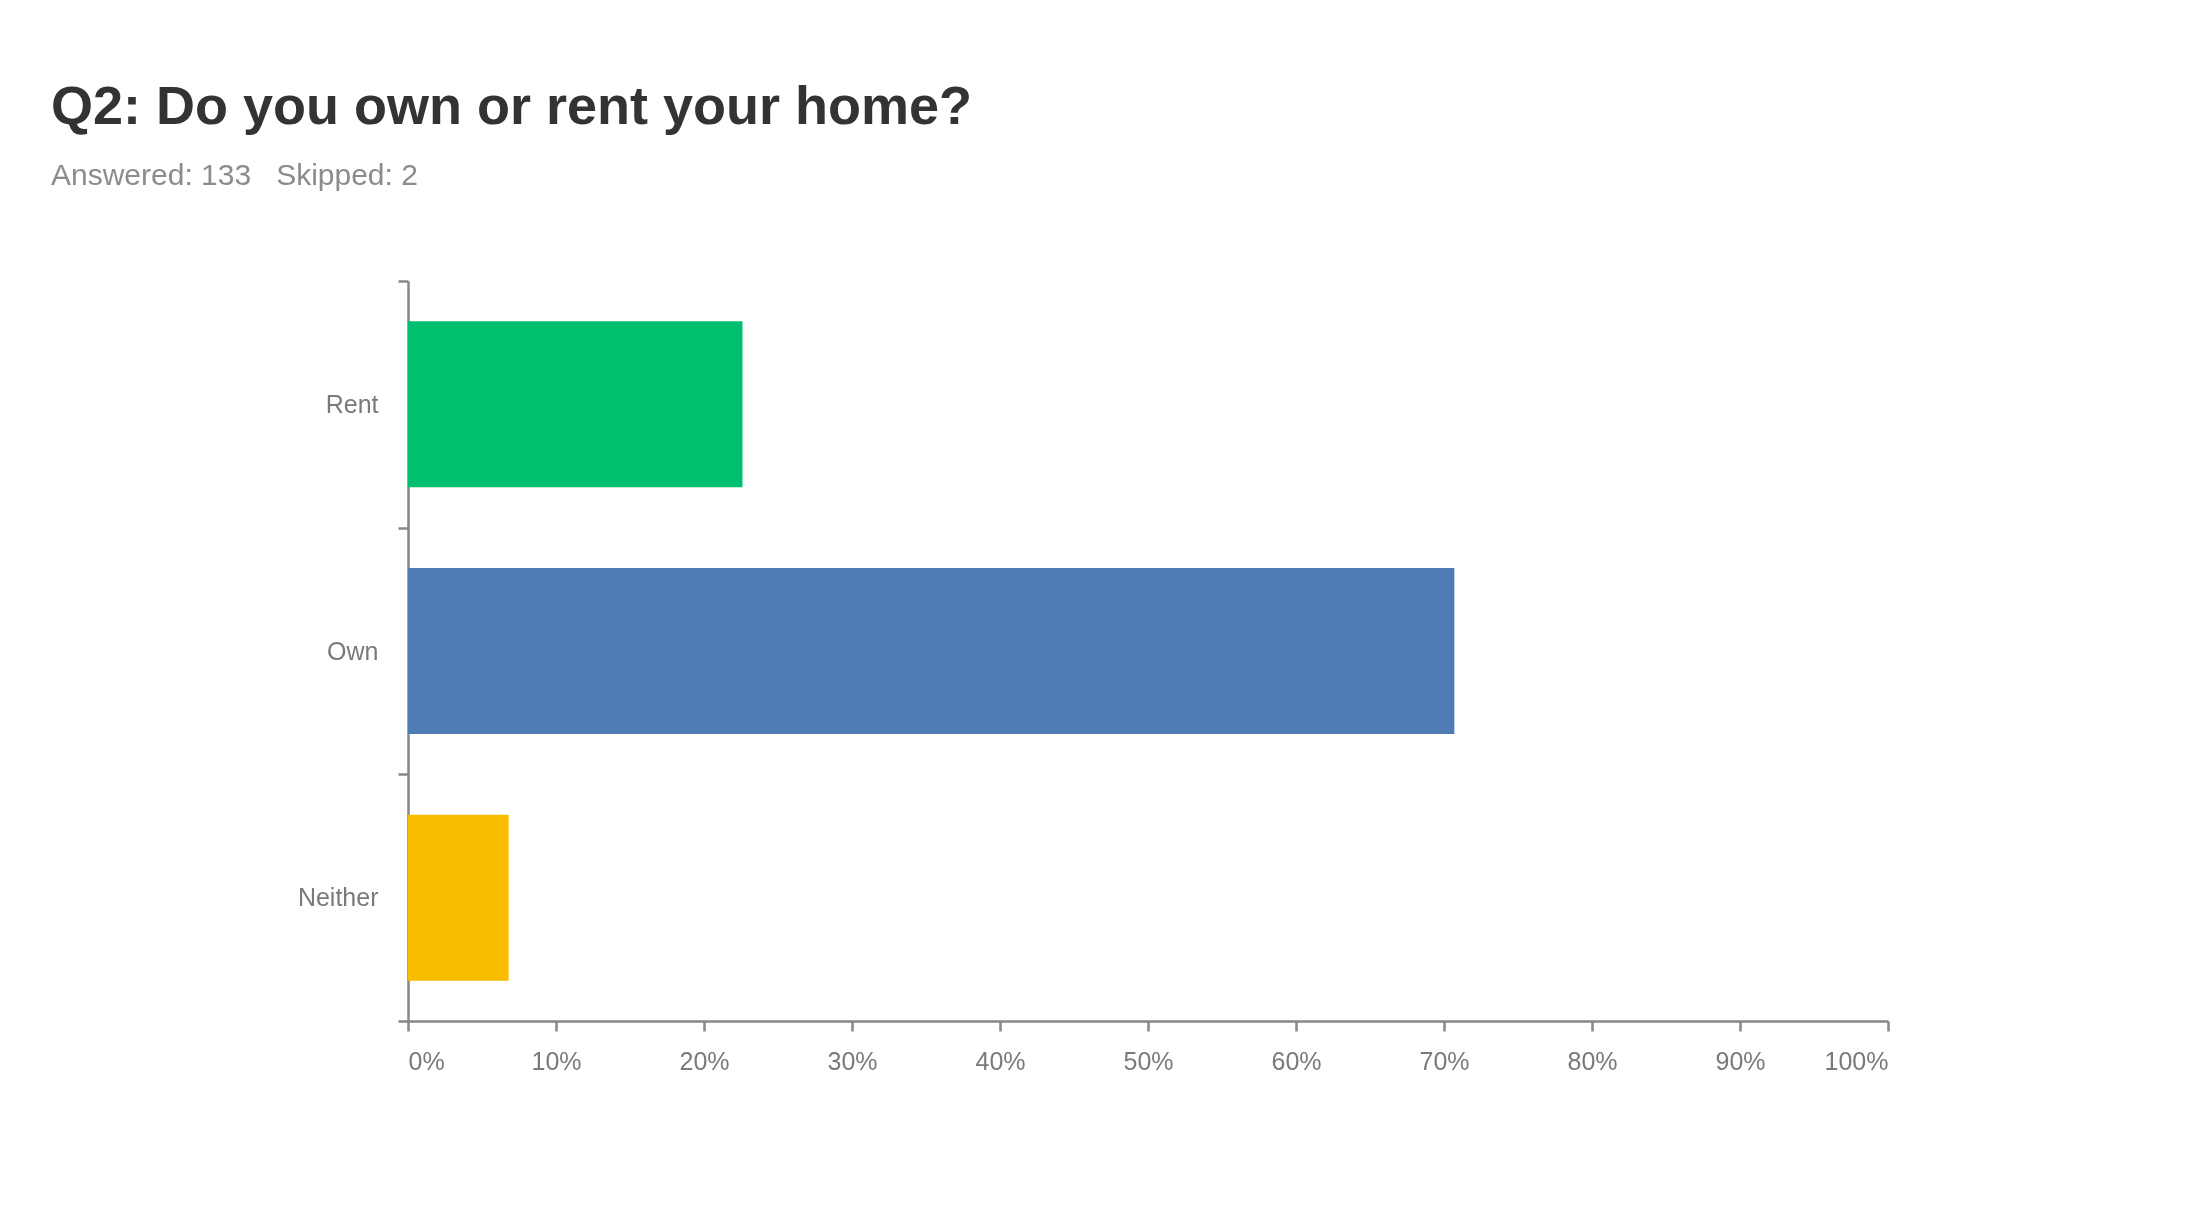 The height and width of the screenshot is (1221, 2210). What do you see at coordinates (1000, 1060) in the screenshot?
I see `x-tick-label: 40%` at bounding box center [1000, 1060].